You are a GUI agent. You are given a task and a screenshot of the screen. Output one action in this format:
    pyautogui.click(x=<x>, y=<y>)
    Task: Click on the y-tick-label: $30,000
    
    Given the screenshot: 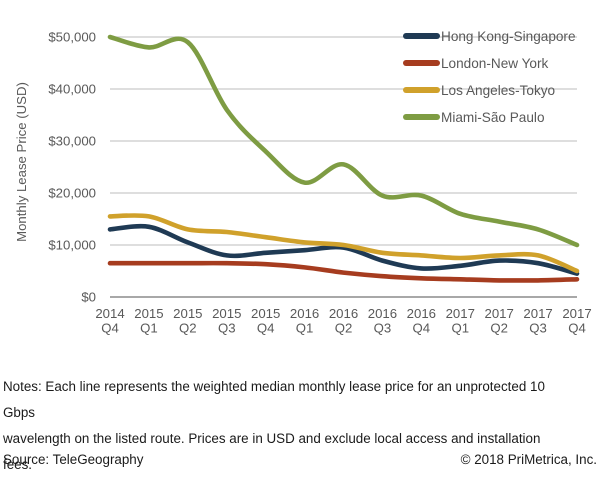 What is the action you would take?
    pyautogui.click(x=72, y=141)
    